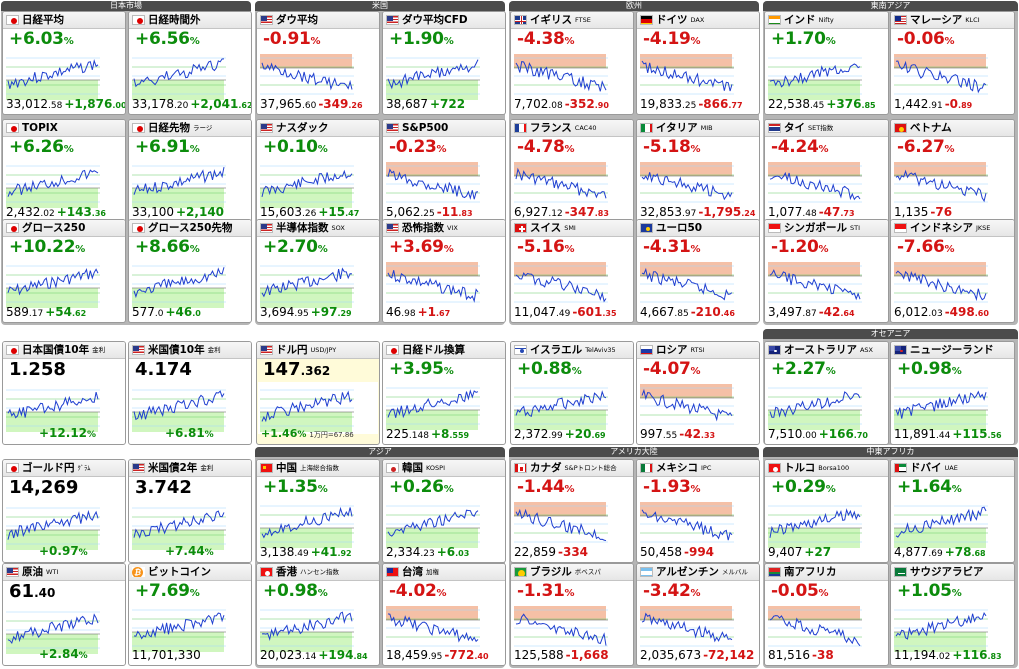  I want to click on market-card: メキシコ IPC -1.93% 50,458 -994, so click(698, 511).